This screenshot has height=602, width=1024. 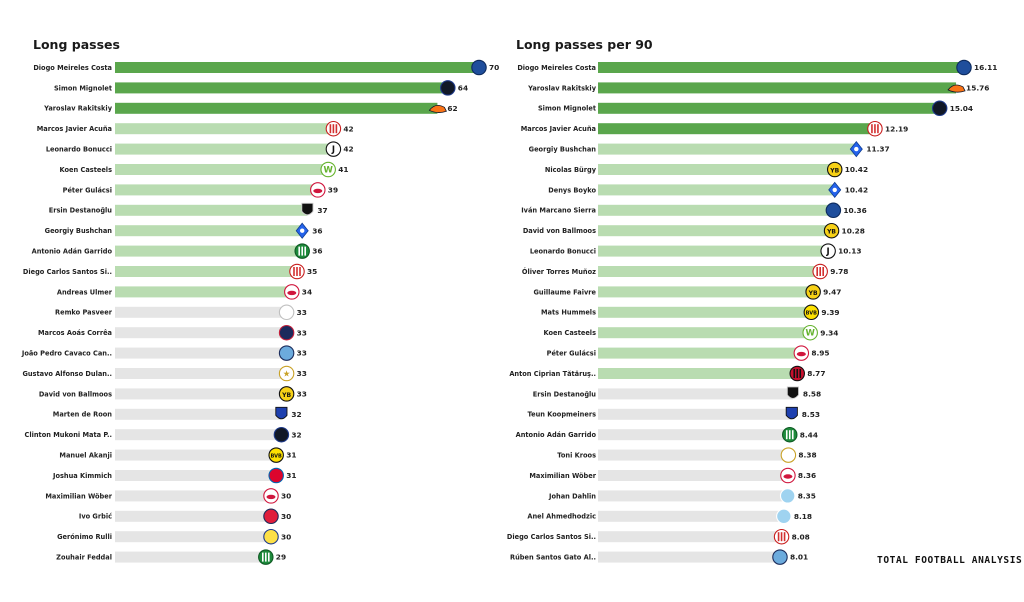 What do you see at coordinates (67, 272) in the screenshot?
I see `category-label: Diego Carlos Santos Si..` at bounding box center [67, 272].